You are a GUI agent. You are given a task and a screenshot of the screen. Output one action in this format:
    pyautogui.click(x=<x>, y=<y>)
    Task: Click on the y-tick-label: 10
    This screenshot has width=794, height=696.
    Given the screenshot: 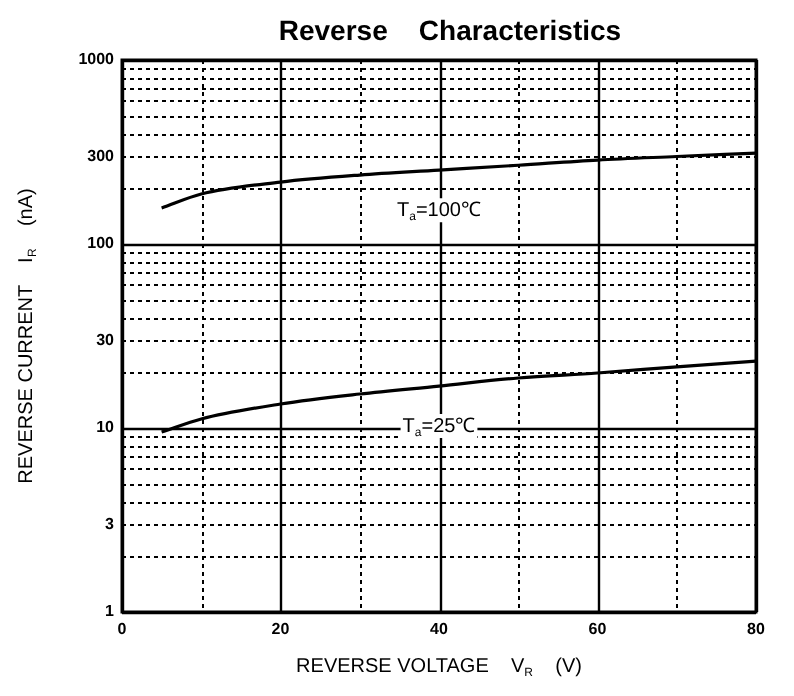 What is the action you would take?
    pyautogui.click(x=106, y=427)
    